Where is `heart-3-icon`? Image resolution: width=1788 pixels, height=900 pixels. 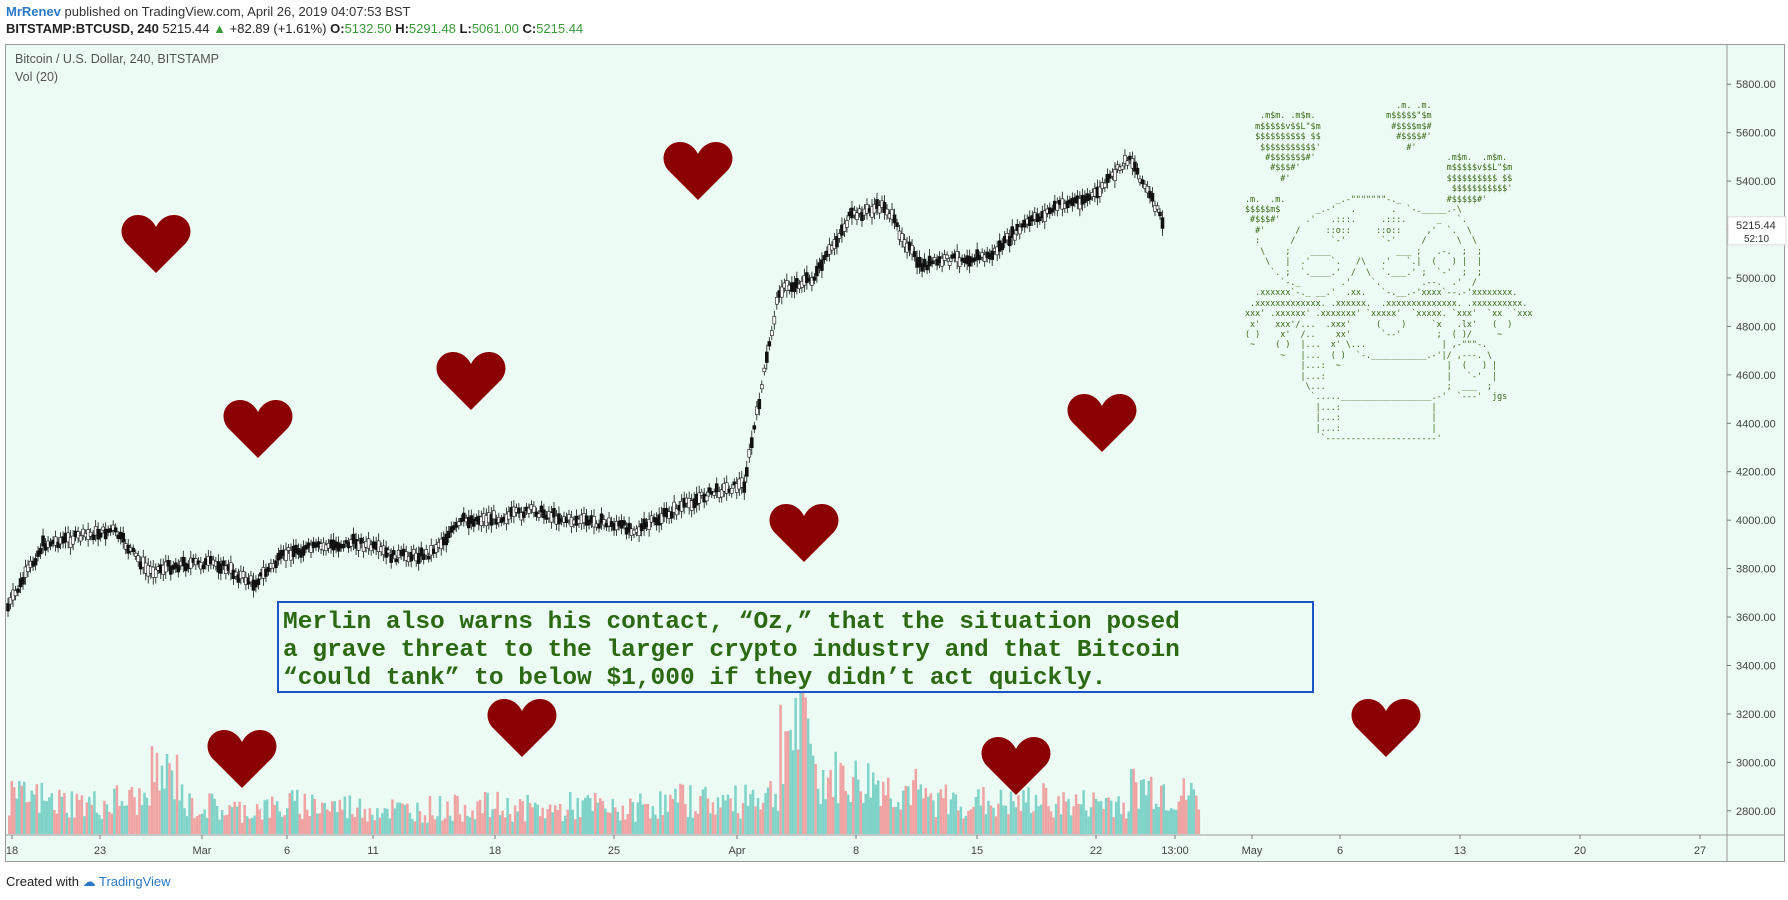 heart-3-icon is located at coordinates (471, 383).